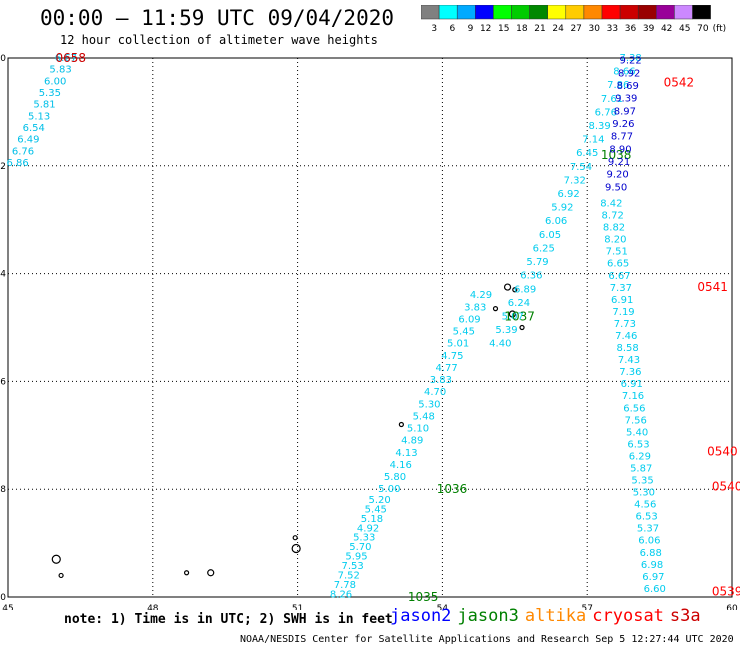 This screenshot has height=650, width=740. I want to click on wave-height-value: 8.77, so click(622, 137).